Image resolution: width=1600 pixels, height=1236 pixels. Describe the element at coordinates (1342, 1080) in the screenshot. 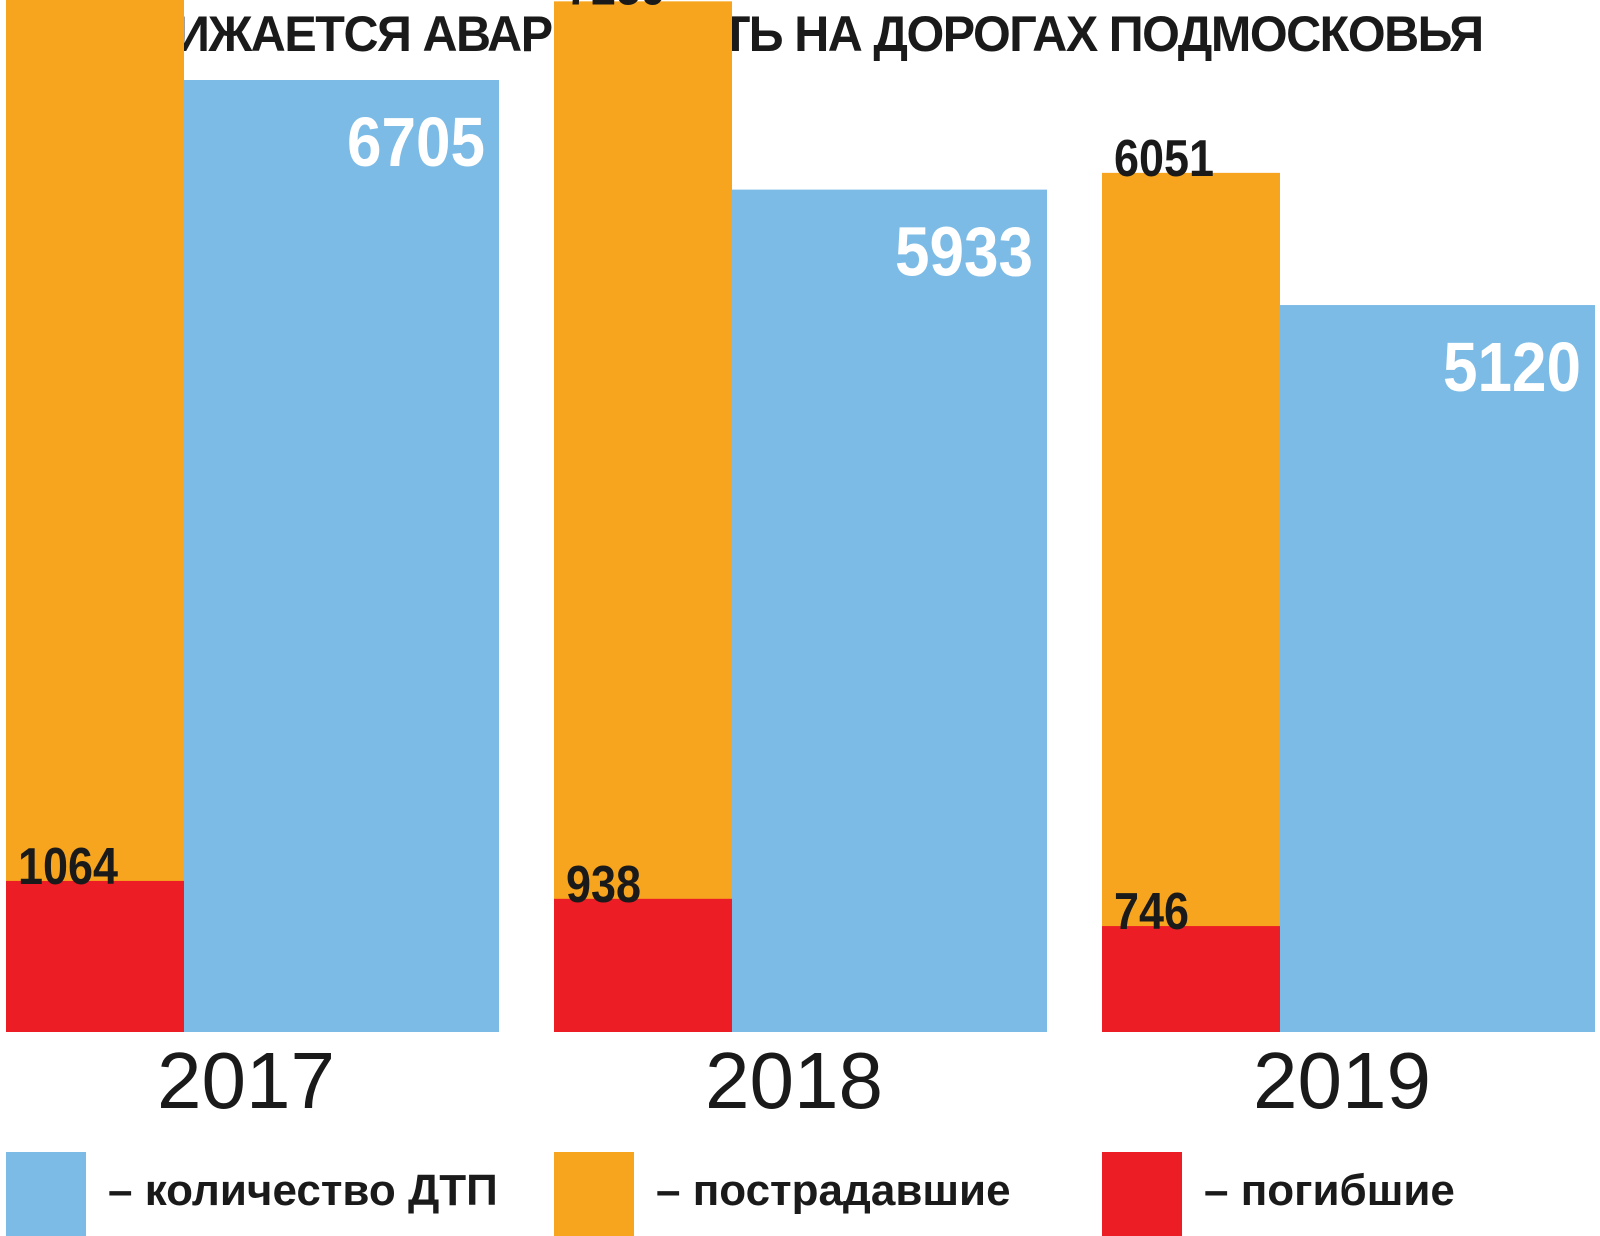

I see `x-tick-label-2019: 2019` at that location.